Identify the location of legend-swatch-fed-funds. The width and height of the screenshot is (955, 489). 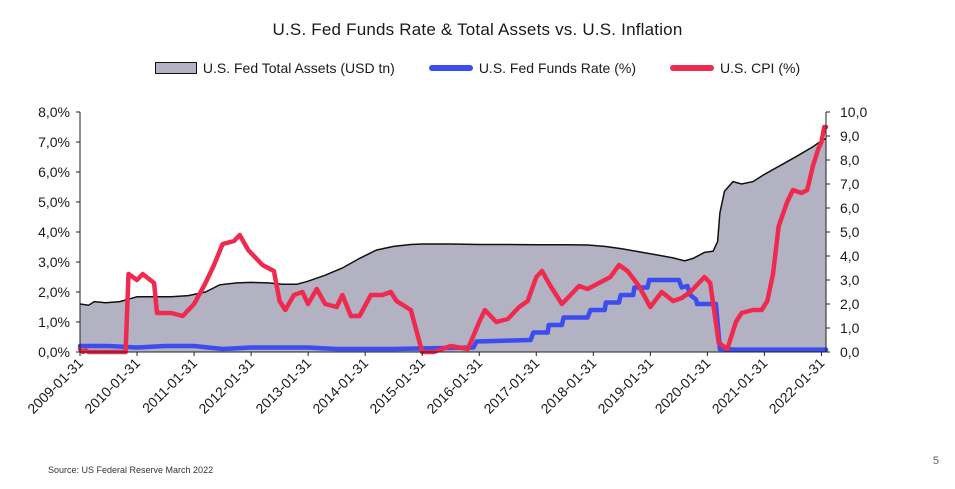
(450, 68).